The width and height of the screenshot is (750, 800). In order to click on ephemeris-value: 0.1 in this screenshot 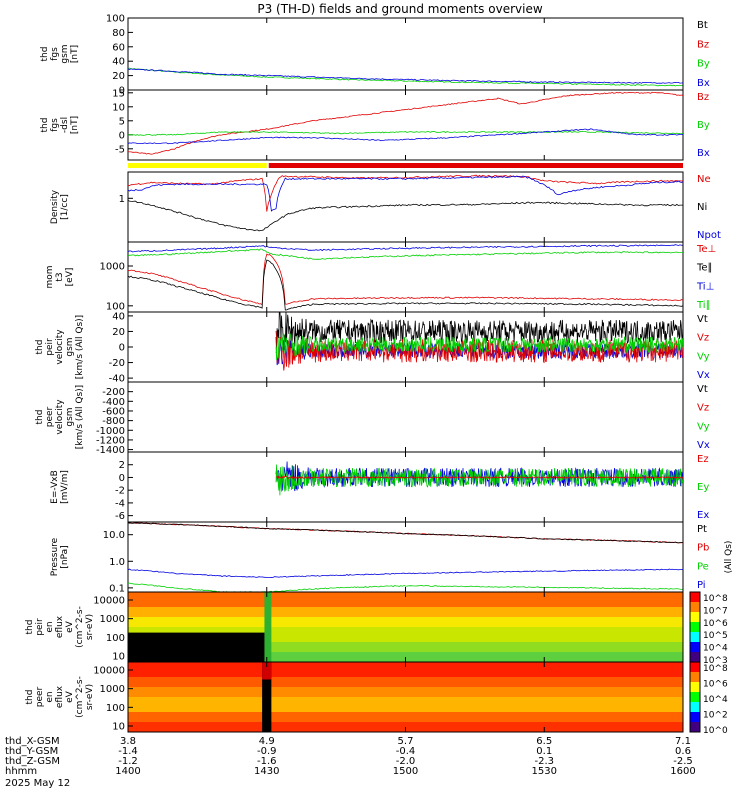, I will do `click(544, 751)`.